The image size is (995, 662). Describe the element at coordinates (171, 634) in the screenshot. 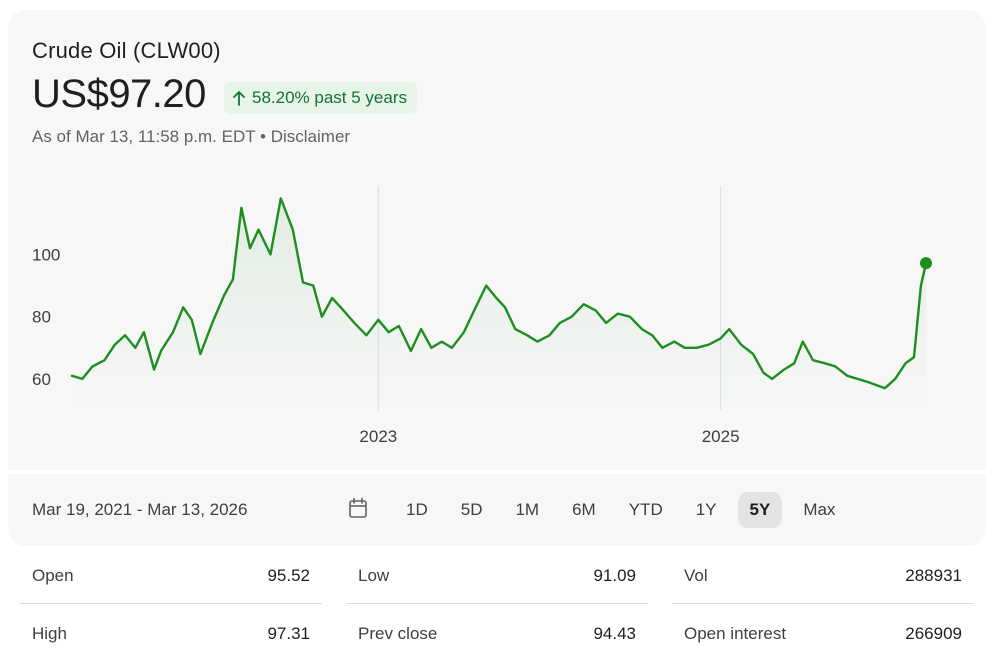

I see `stat-high: High 97.31` at that location.